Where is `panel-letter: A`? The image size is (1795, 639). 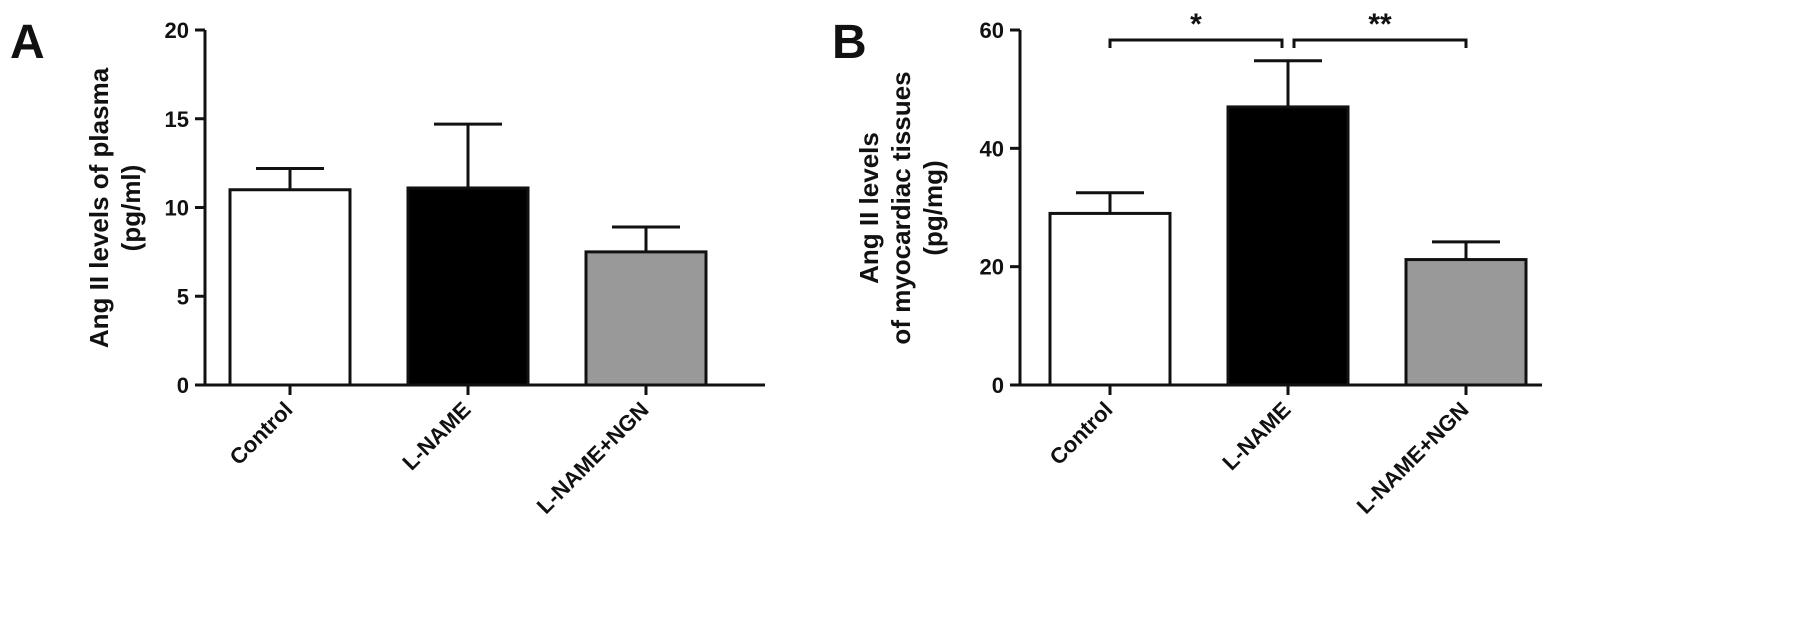
panel-letter: A is located at coordinates (27, 42).